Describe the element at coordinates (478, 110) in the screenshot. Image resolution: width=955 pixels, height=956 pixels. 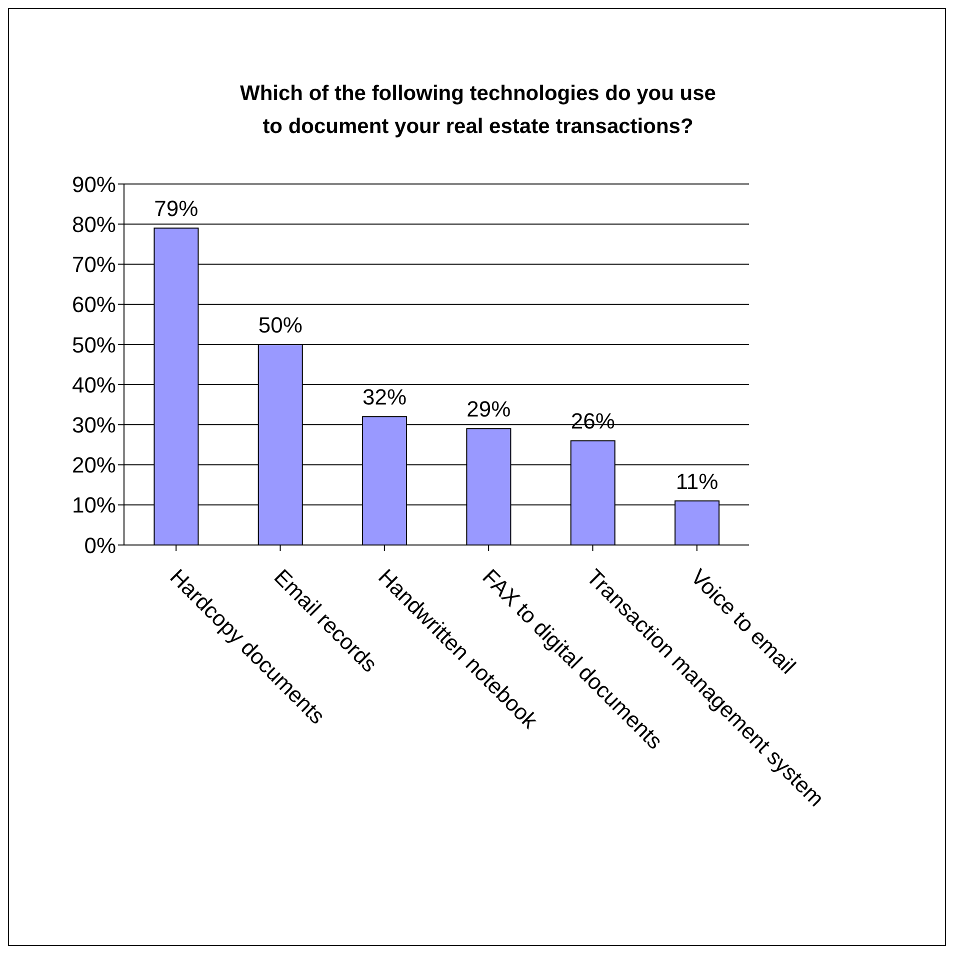
I see `chart-title: Which of the following technologies do you use to document your real estate transactions?` at that location.